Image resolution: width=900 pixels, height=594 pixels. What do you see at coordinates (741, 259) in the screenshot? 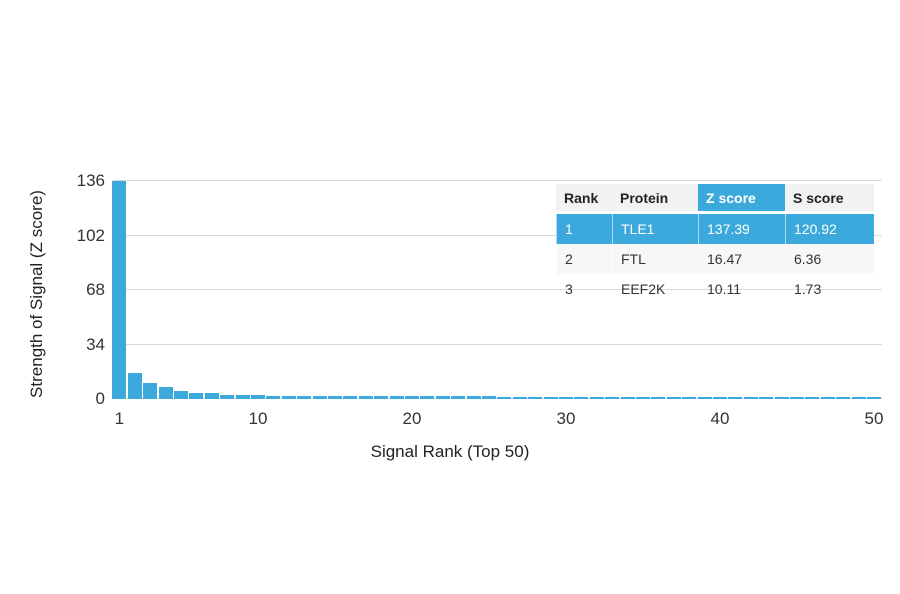
I see `cell-z-score: 16.47` at bounding box center [741, 259].